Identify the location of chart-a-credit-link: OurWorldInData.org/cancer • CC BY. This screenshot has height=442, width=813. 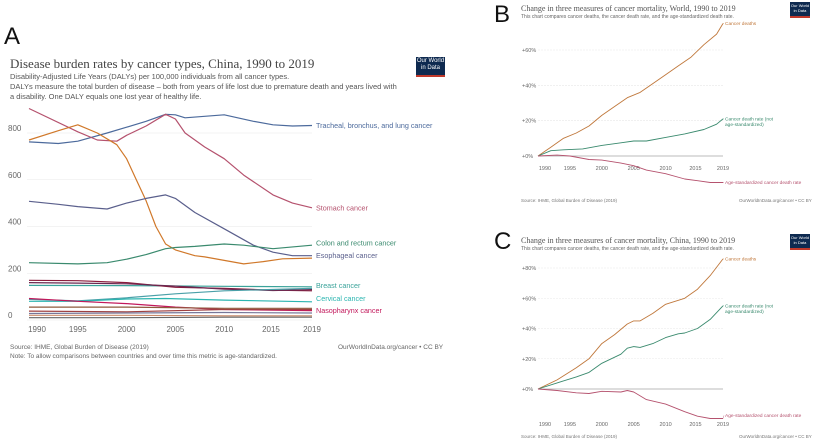
(391, 347).